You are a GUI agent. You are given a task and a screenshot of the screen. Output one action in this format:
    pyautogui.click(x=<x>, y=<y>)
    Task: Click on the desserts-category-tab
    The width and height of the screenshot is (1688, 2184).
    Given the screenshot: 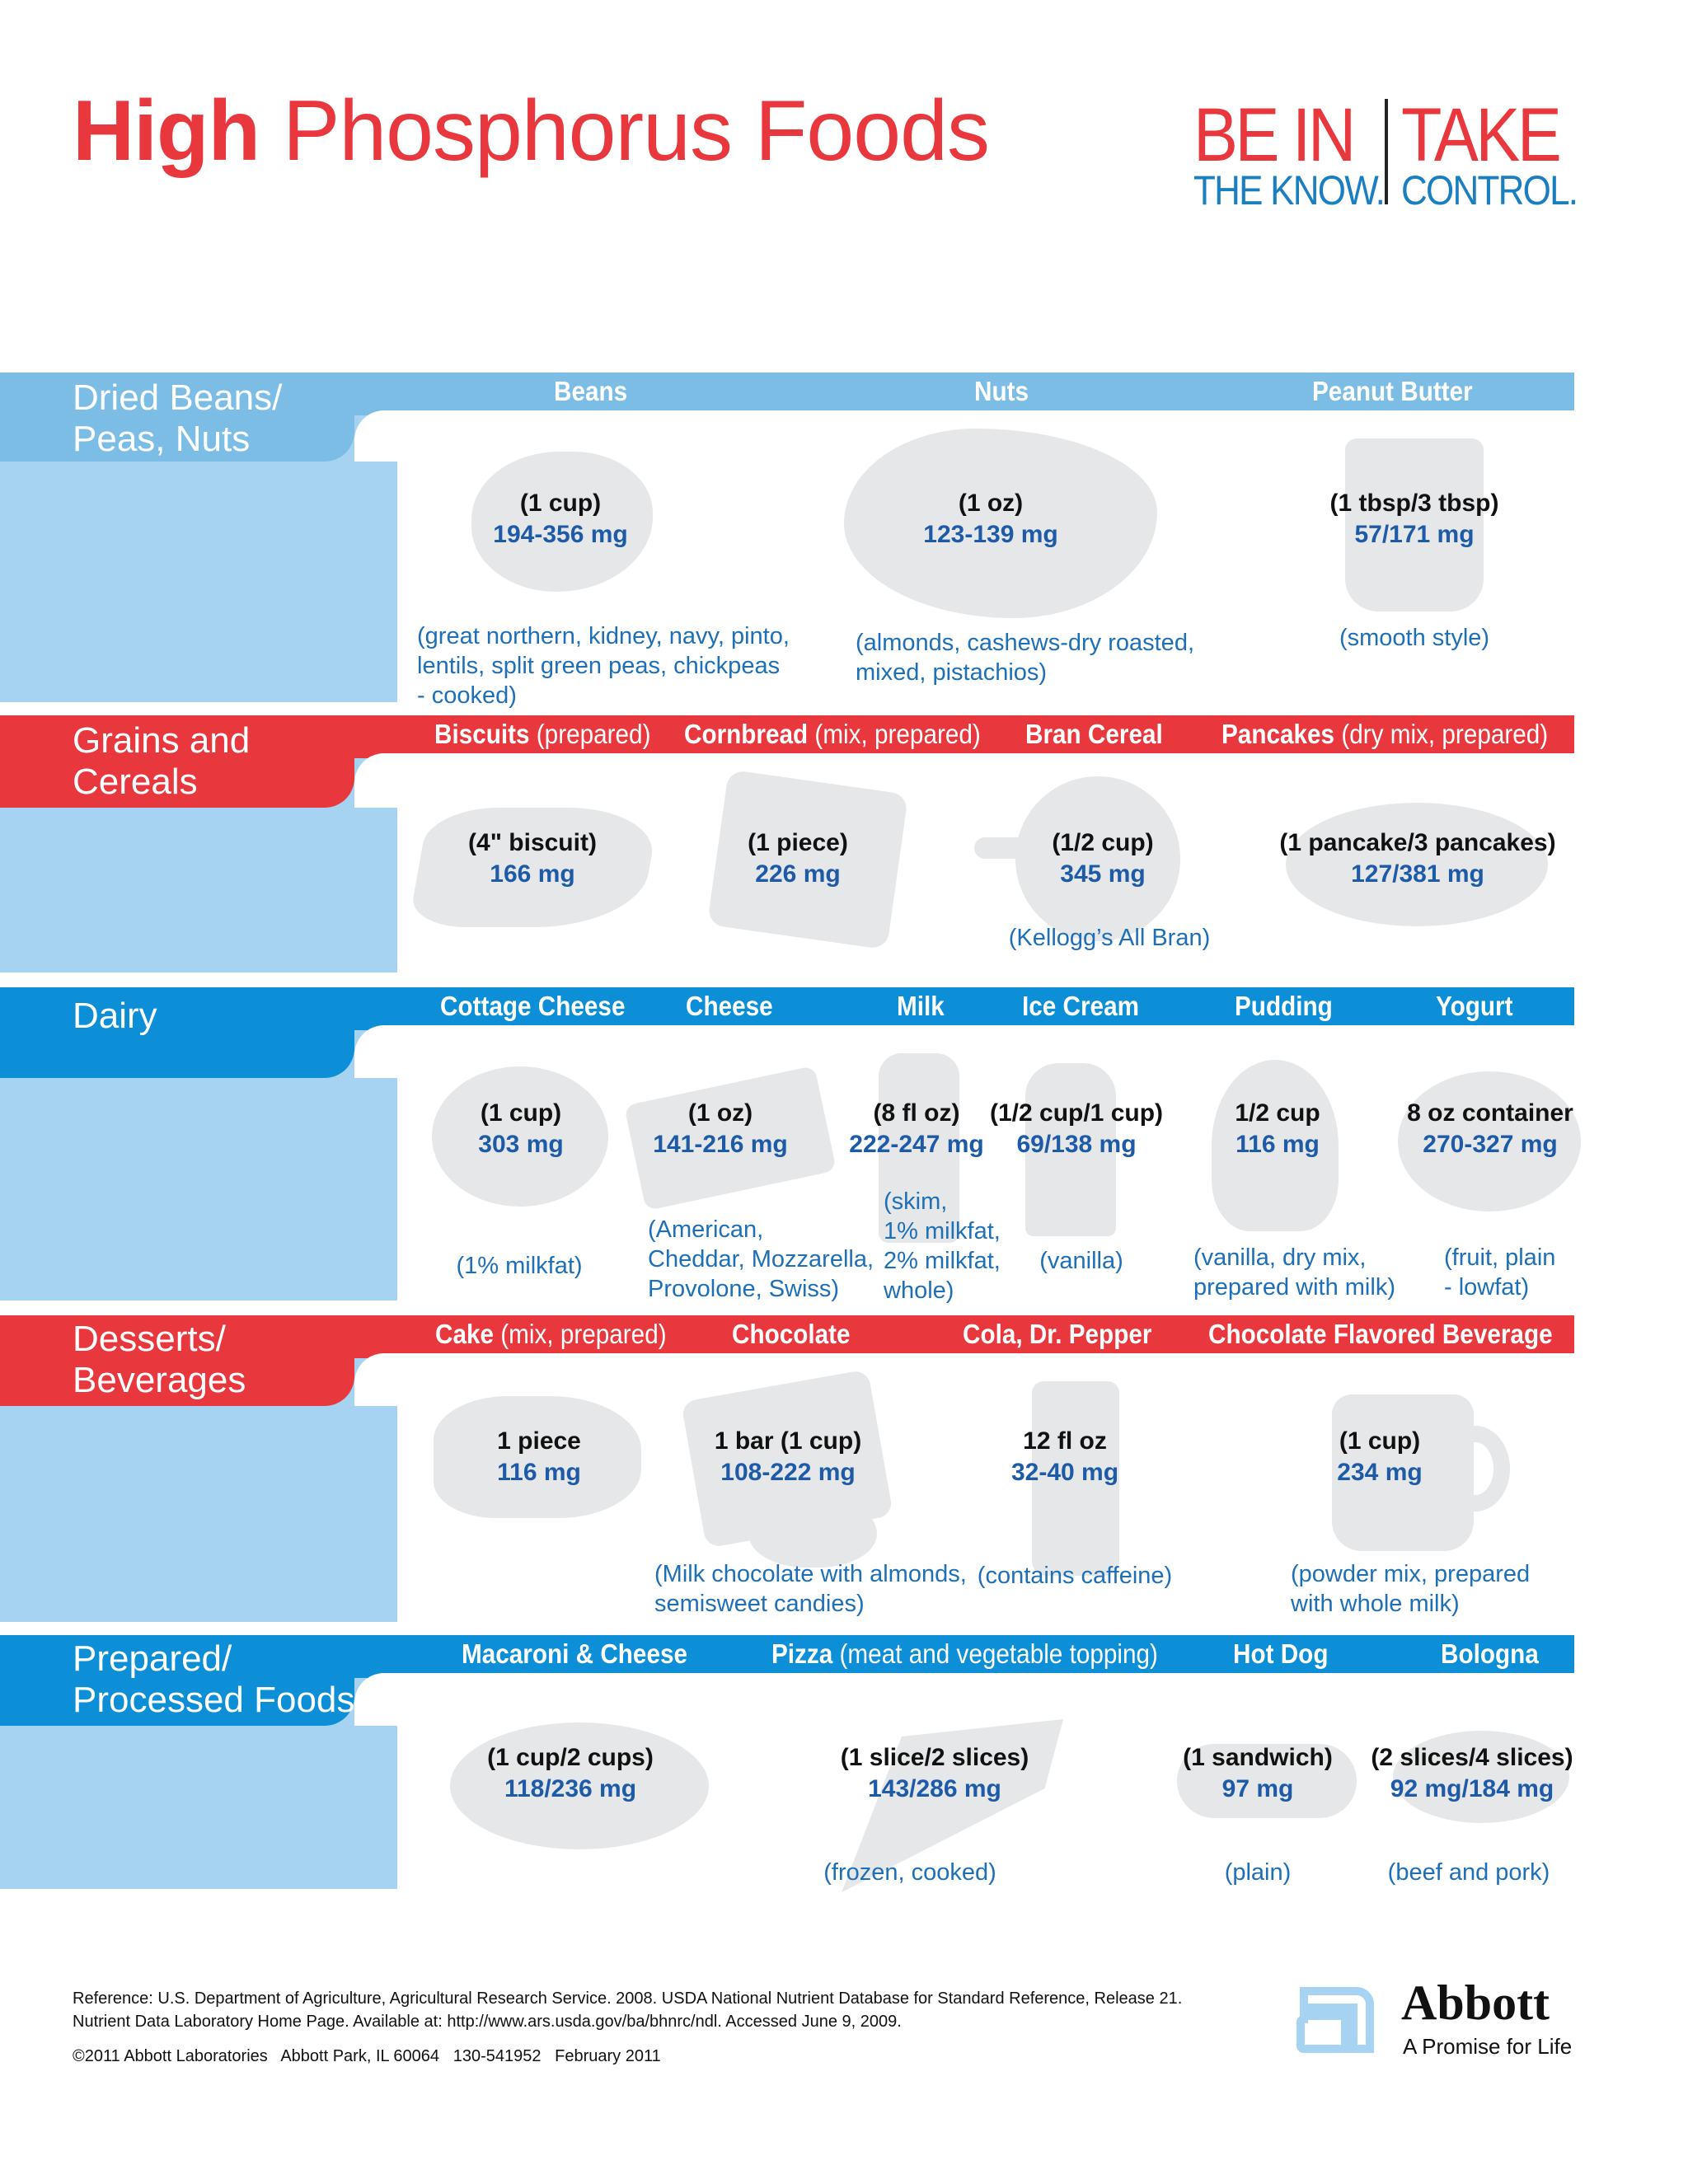 What is the action you would take?
    pyautogui.click(x=177, y=1360)
    